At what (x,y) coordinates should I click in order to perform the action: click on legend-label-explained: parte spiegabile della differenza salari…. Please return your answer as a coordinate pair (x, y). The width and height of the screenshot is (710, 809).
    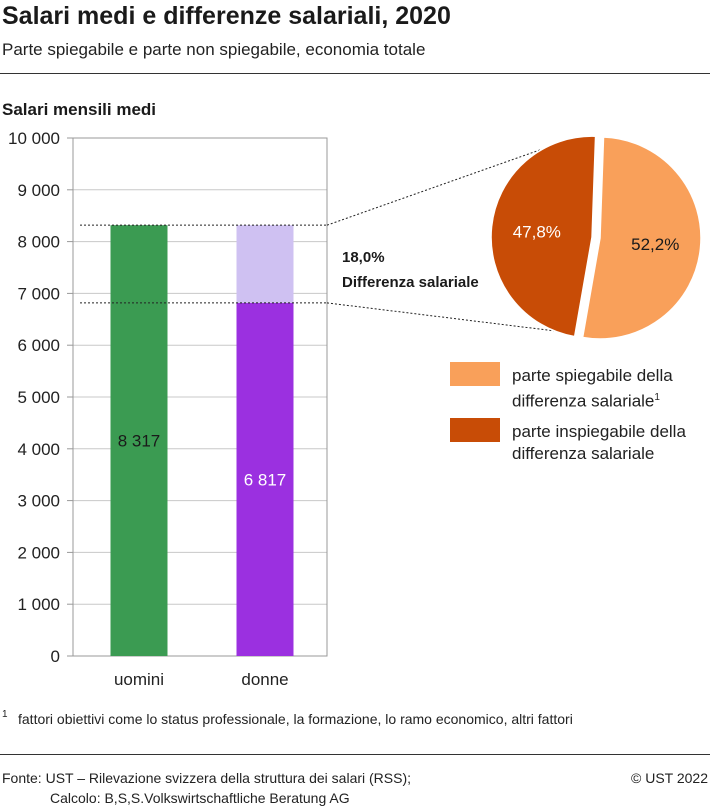
    Looking at the image, I should click on (592, 389).